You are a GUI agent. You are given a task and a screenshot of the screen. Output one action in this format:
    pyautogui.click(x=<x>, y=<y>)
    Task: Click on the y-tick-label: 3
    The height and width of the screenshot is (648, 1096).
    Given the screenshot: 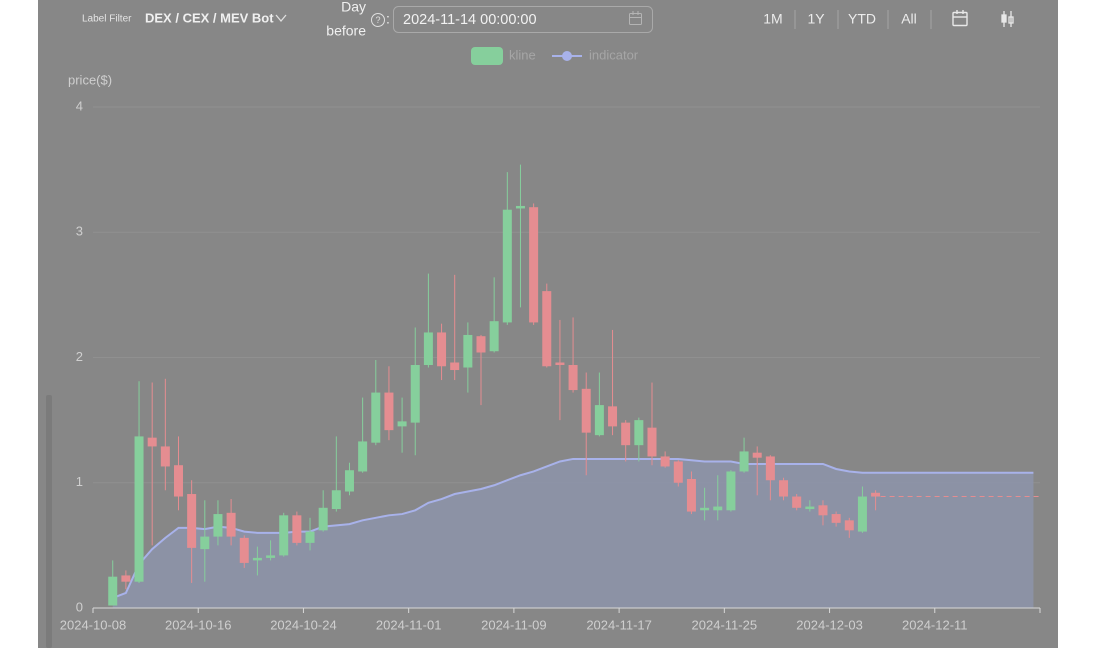 What is the action you would take?
    pyautogui.click(x=79, y=231)
    